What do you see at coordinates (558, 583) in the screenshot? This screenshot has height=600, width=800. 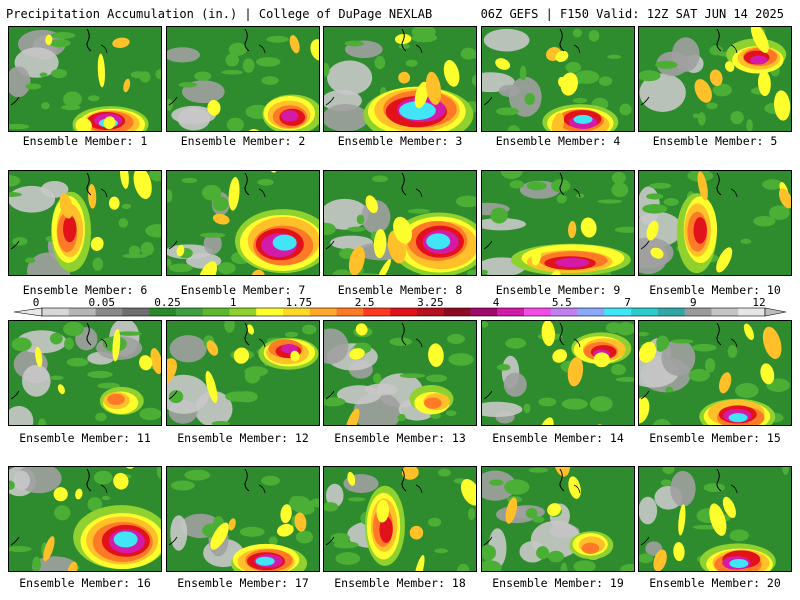 I see `ensemble-member-label: Ensemble Member: 19` at bounding box center [558, 583].